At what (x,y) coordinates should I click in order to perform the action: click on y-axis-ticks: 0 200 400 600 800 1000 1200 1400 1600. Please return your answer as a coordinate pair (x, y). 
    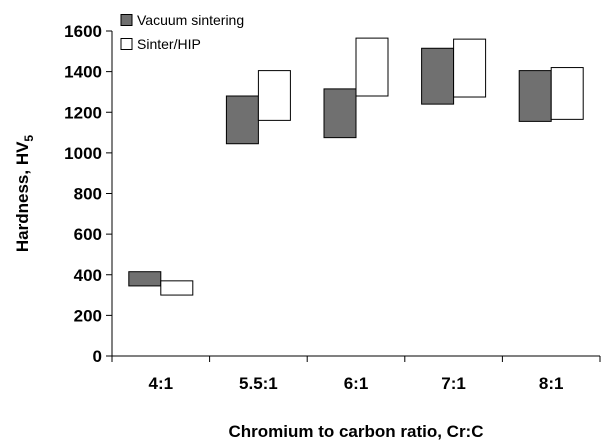
    Looking at the image, I should click on (88, 194).